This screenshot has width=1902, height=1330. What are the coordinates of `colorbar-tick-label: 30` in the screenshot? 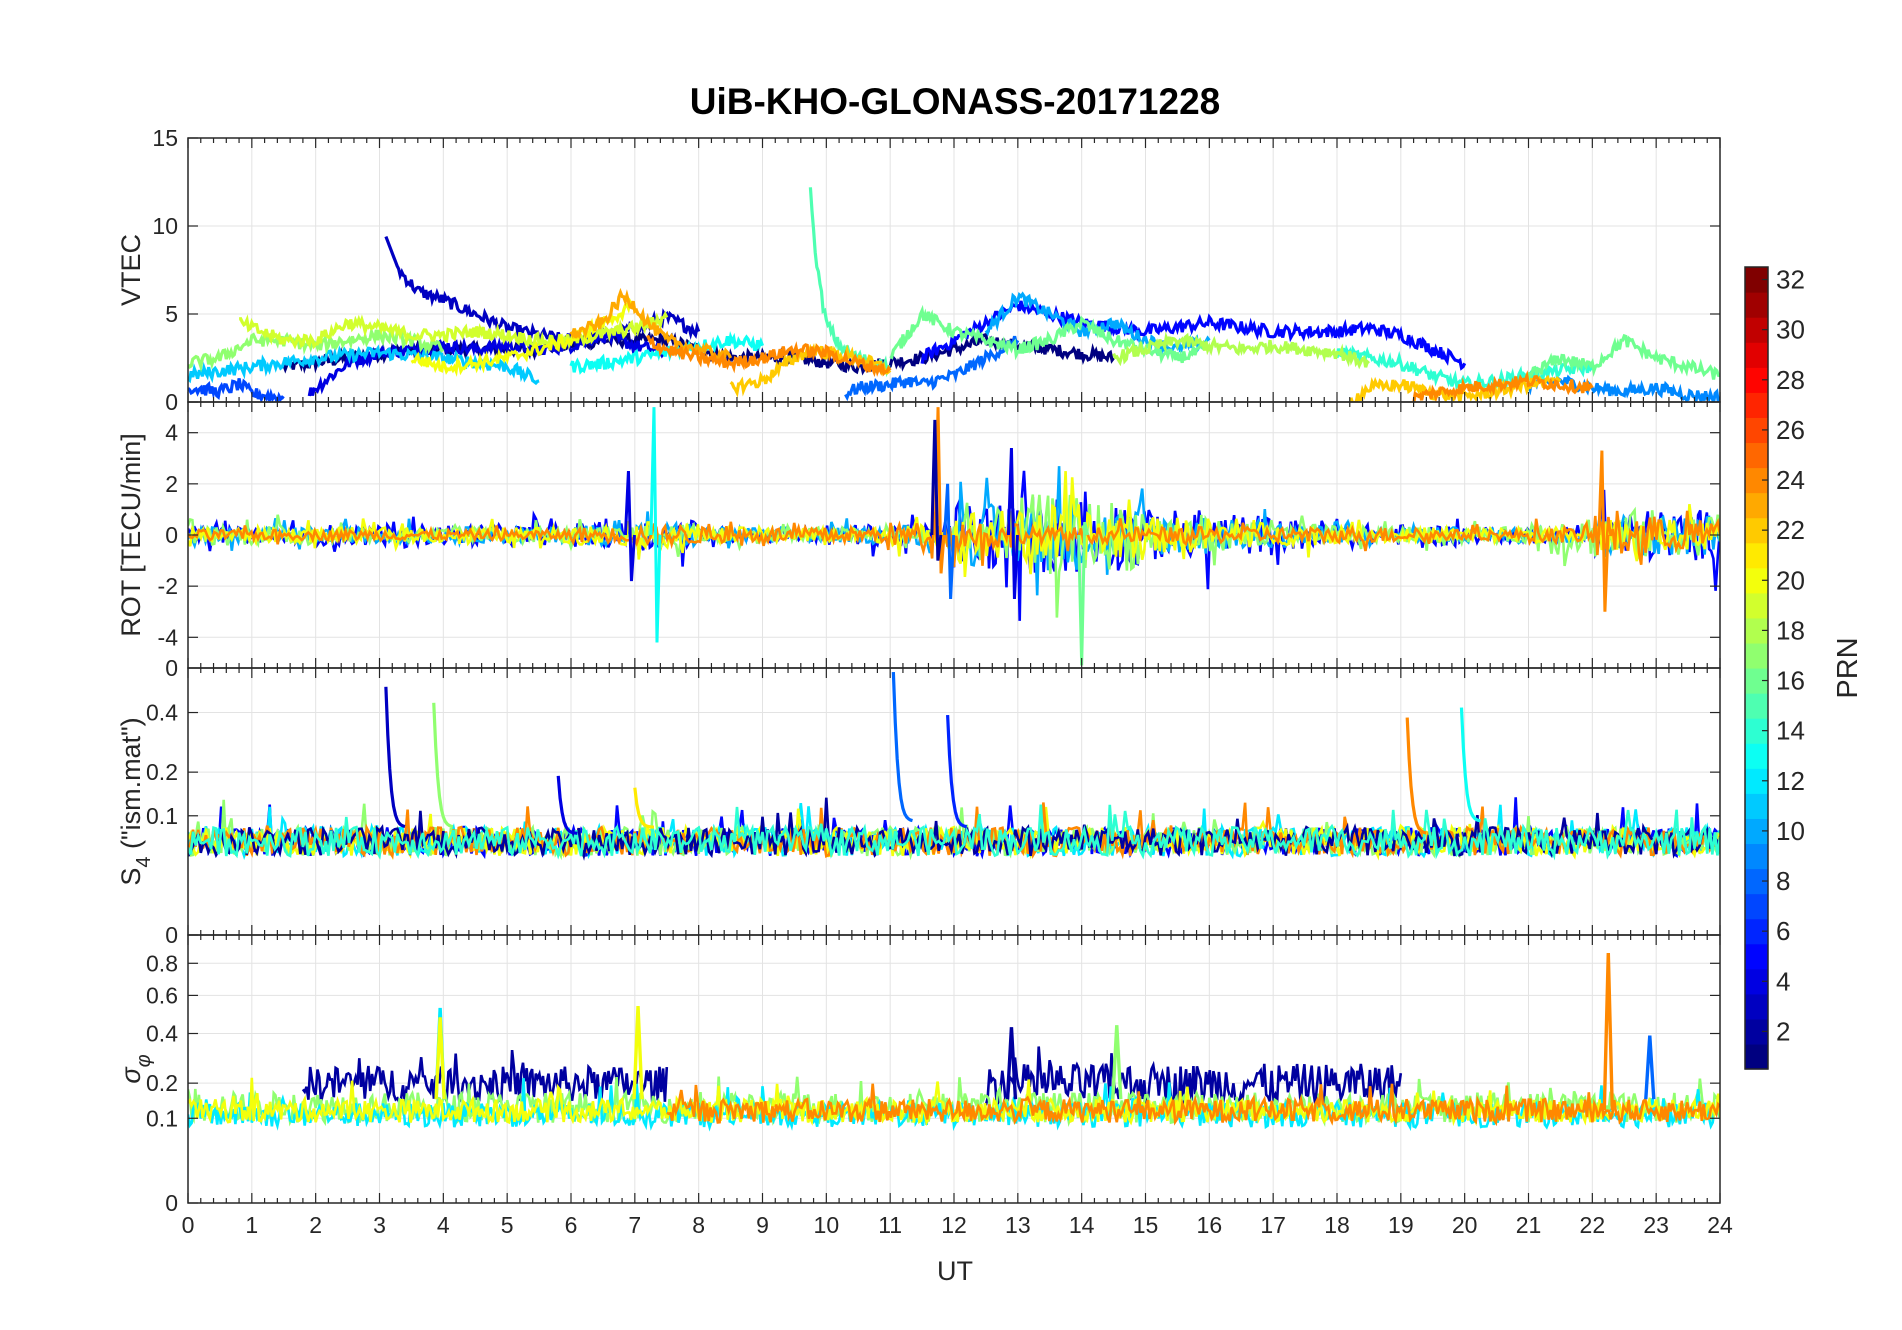 It's located at (1790, 330).